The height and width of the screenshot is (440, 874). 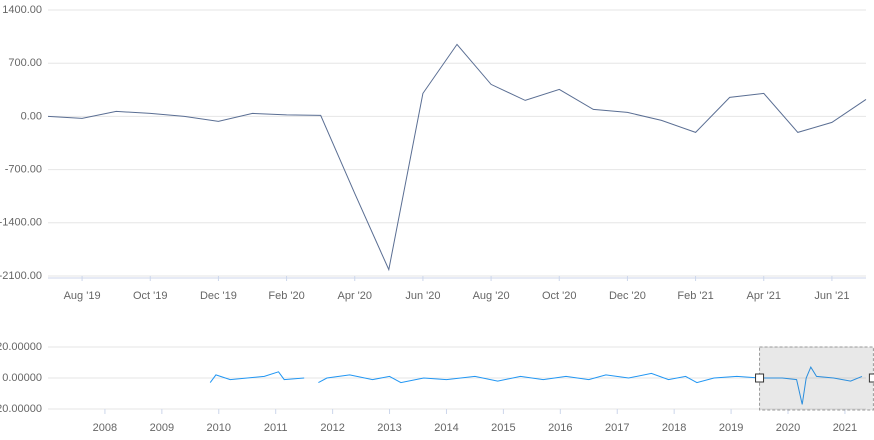 I want to click on x-tick-label: Aug '19, so click(x=82, y=296).